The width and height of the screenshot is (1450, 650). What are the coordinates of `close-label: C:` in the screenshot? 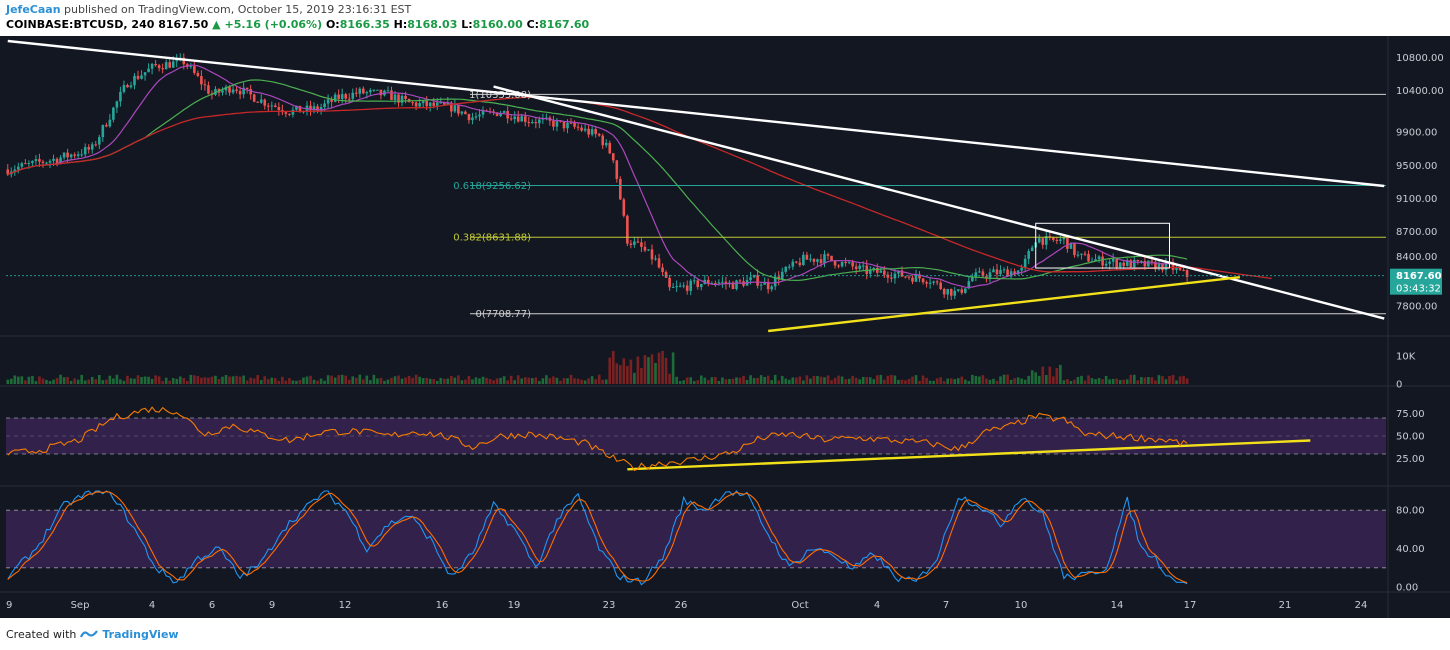 It's located at (533, 24).